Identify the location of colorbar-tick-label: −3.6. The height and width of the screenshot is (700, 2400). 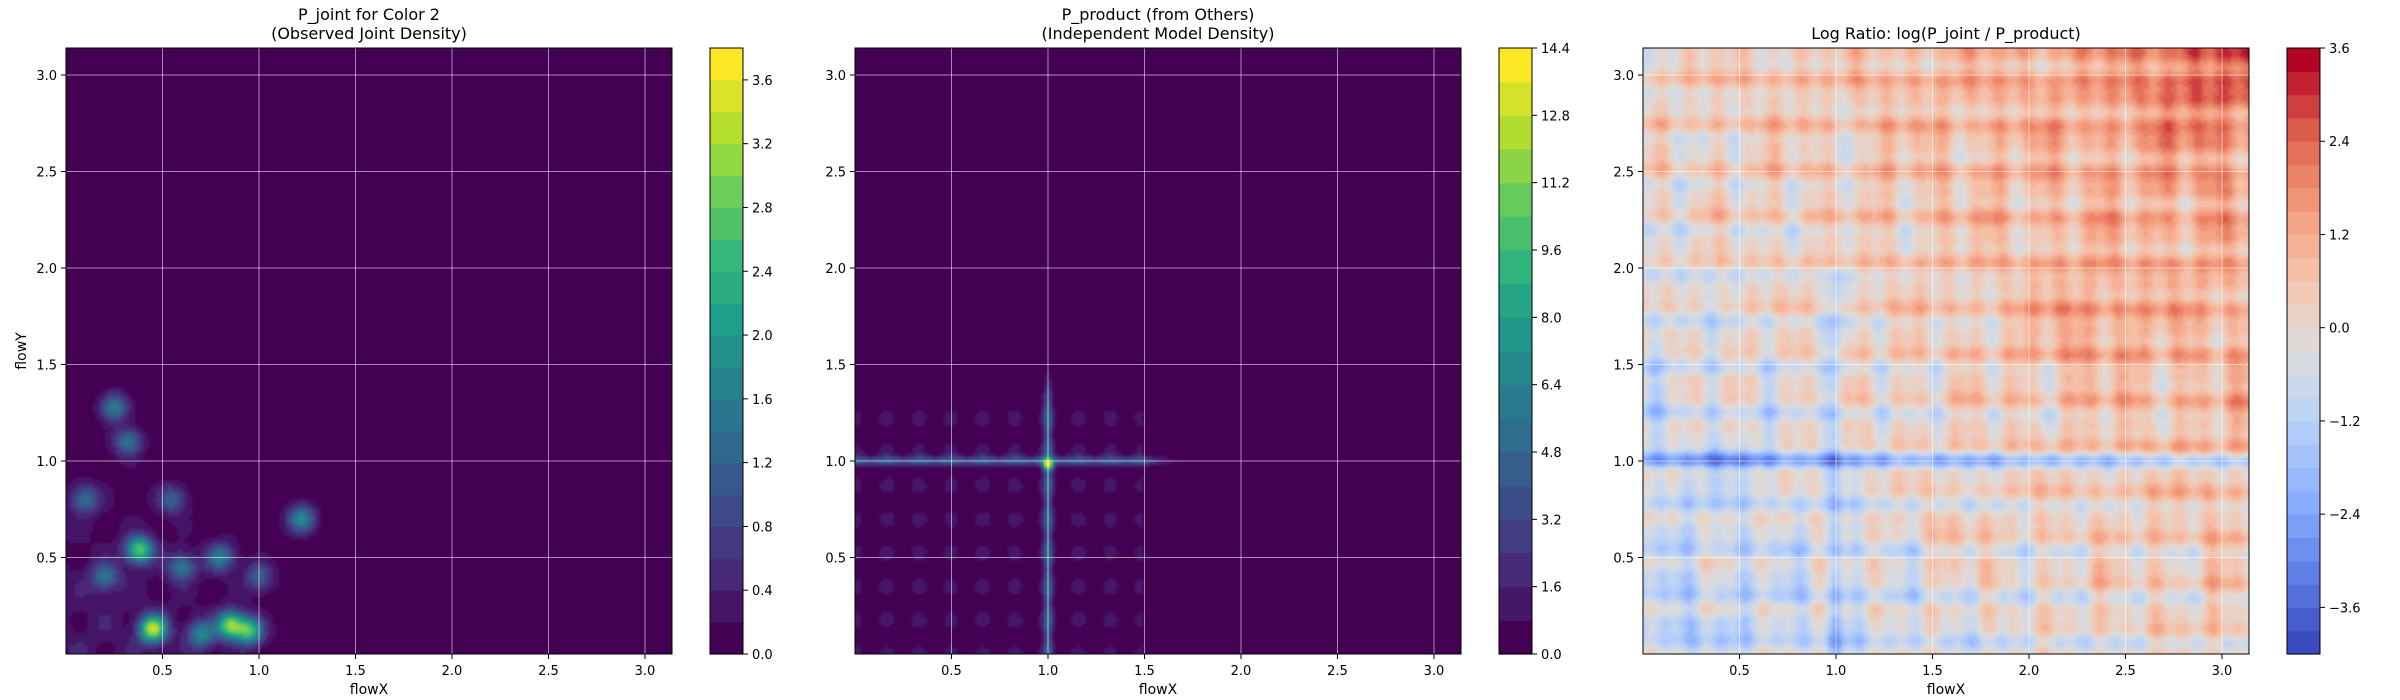
(2345, 608).